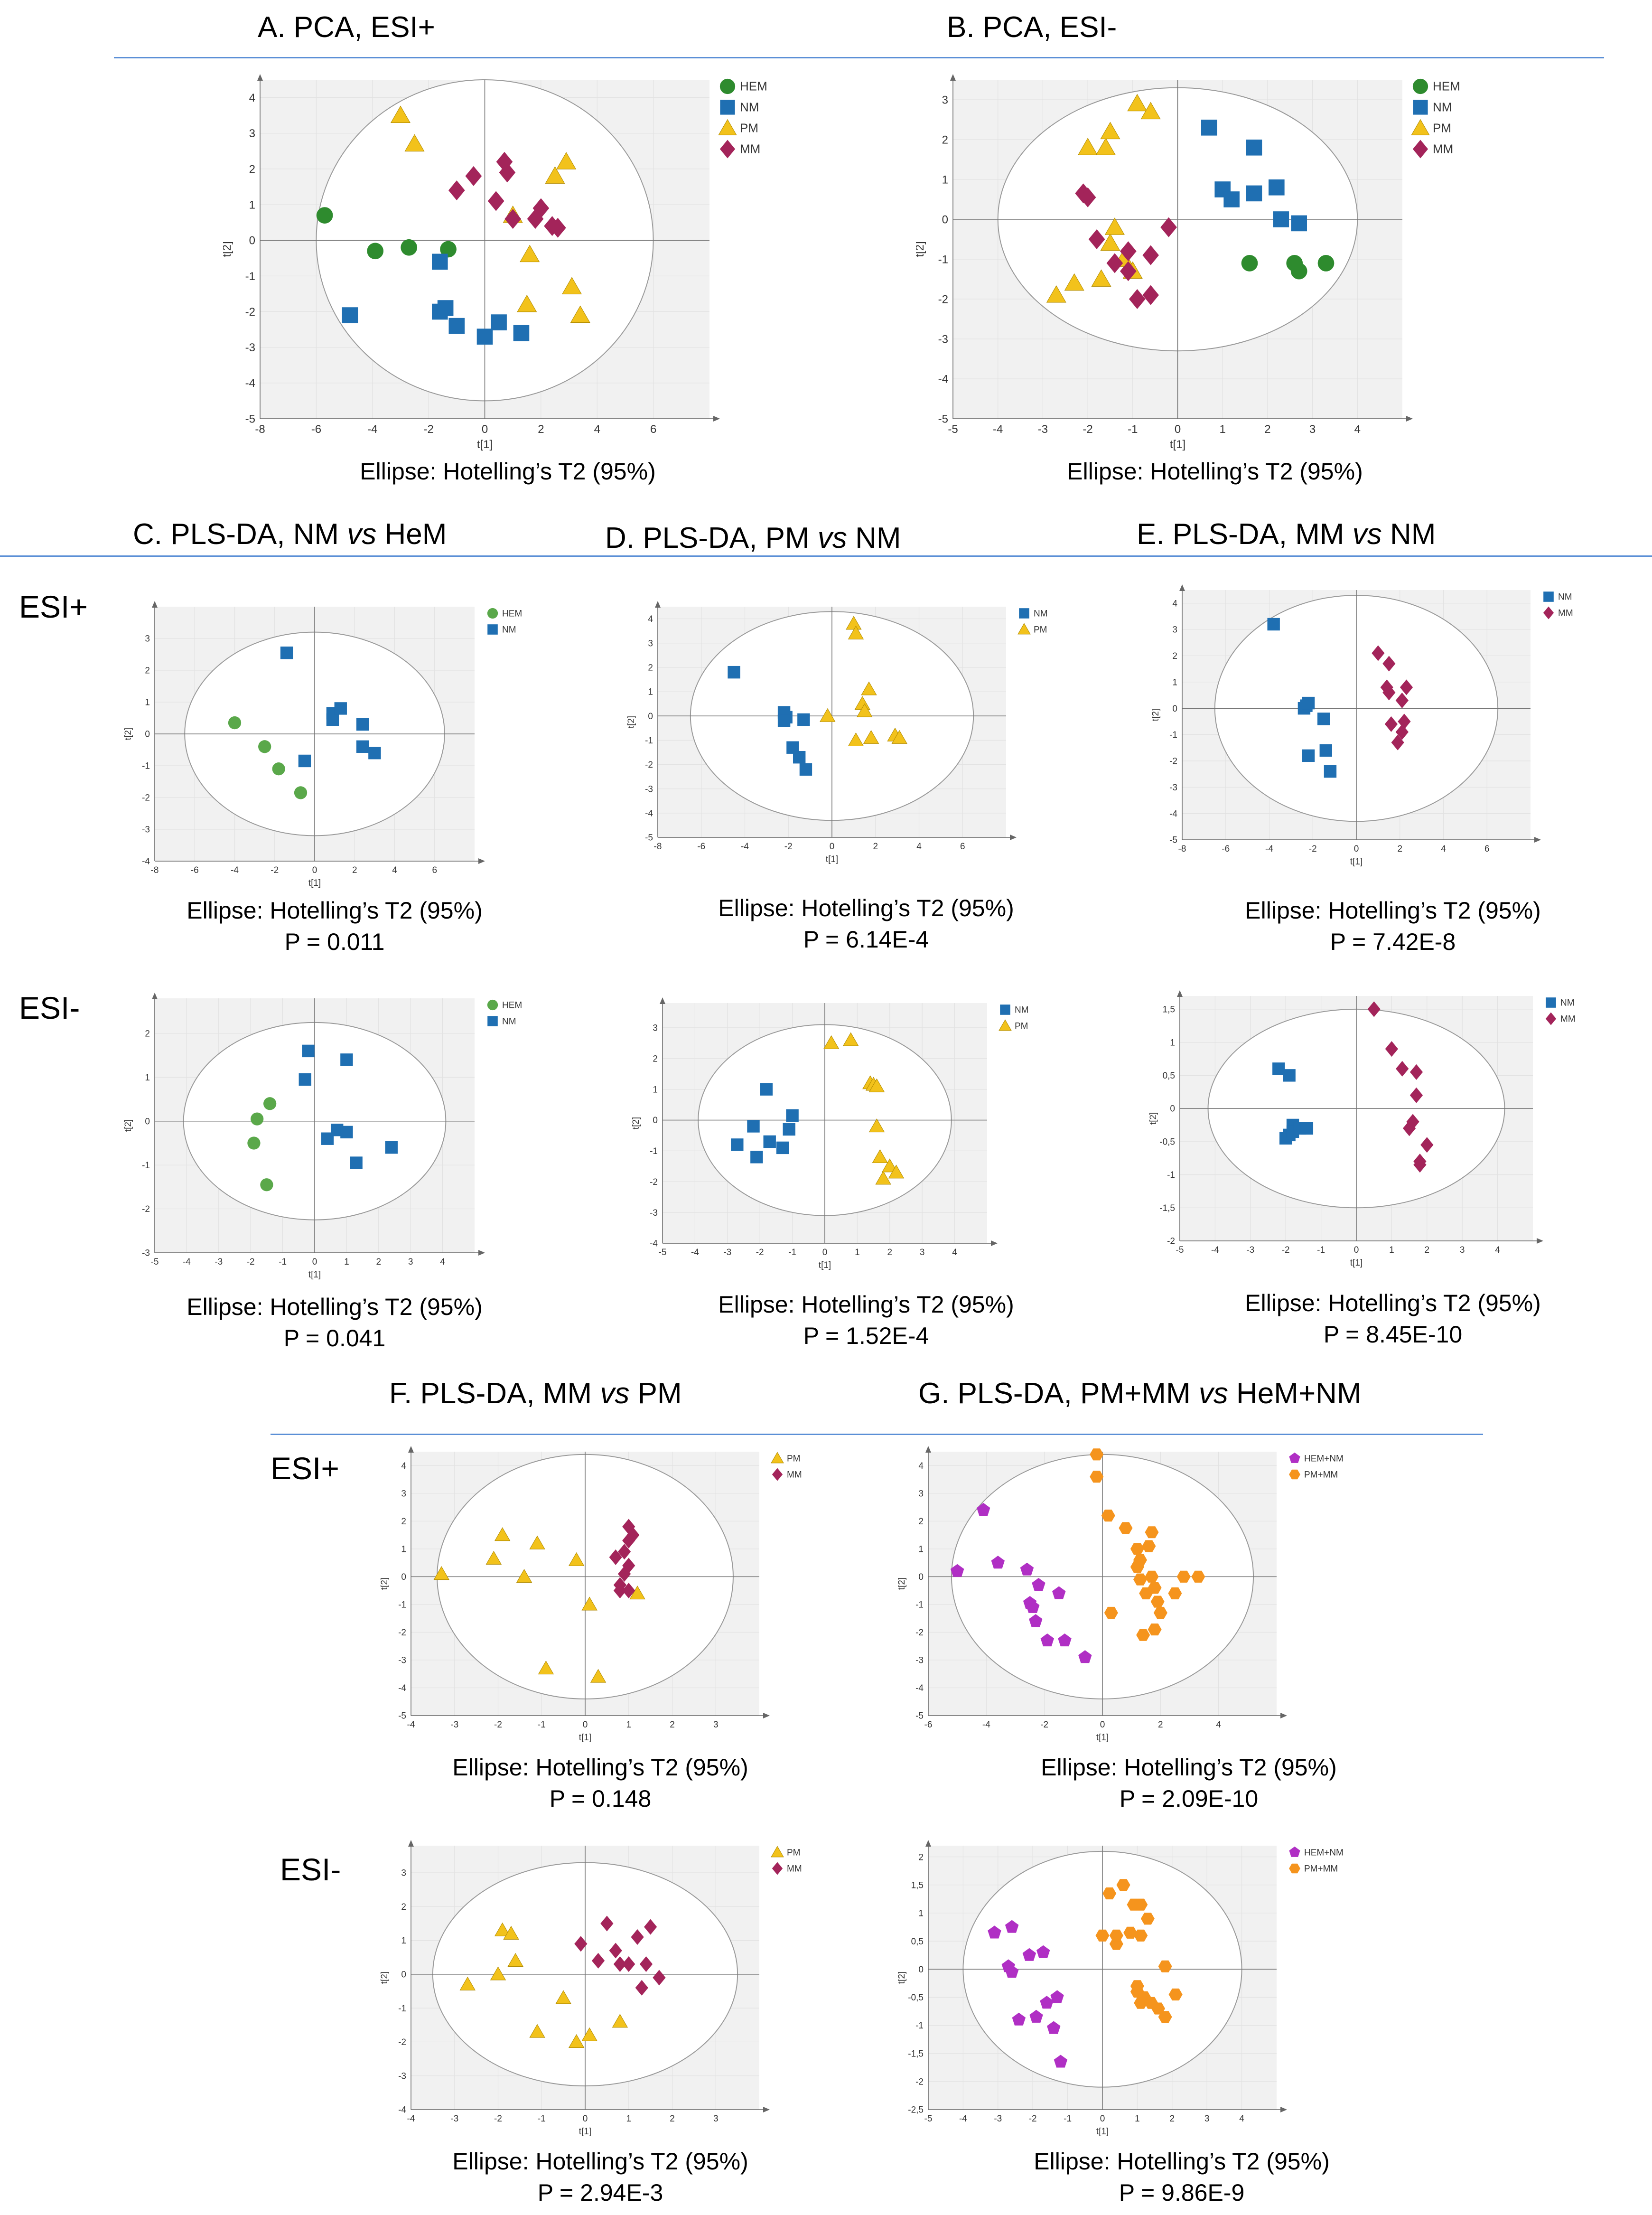  Describe the element at coordinates (728, 149) in the screenshot. I see `legend-marker-A-MM` at that location.